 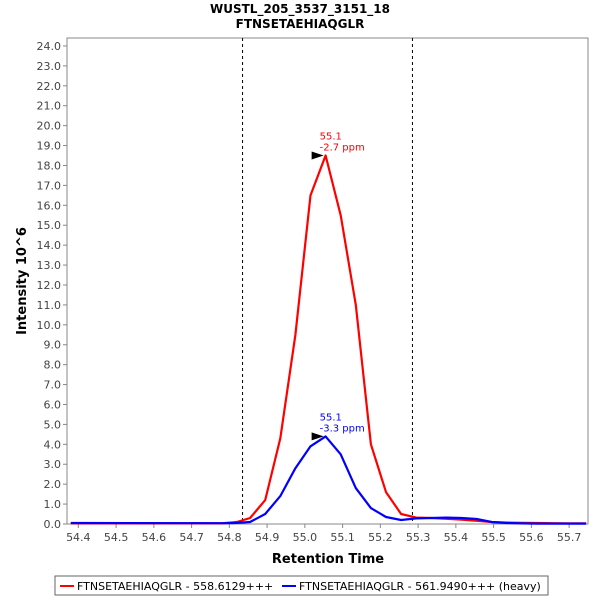 I want to click on x-axis-title: Retention Time, so click(x=328, y=559).